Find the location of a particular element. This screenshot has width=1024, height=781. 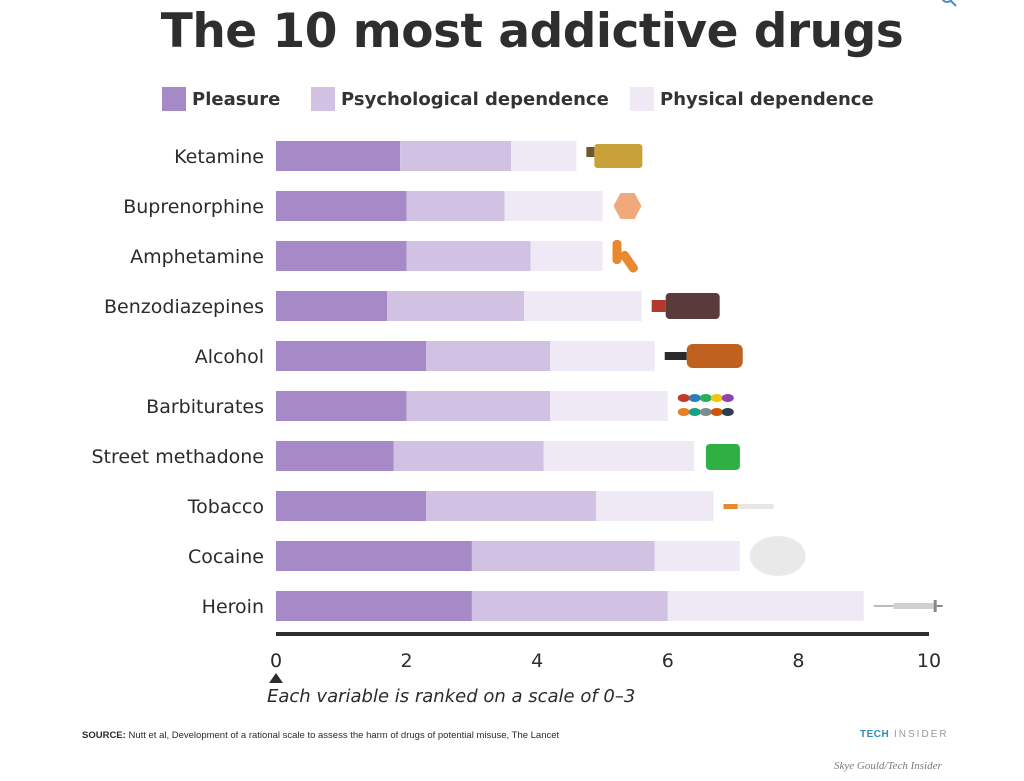

category-label: Tobacco is located at coordinates (225, 507).